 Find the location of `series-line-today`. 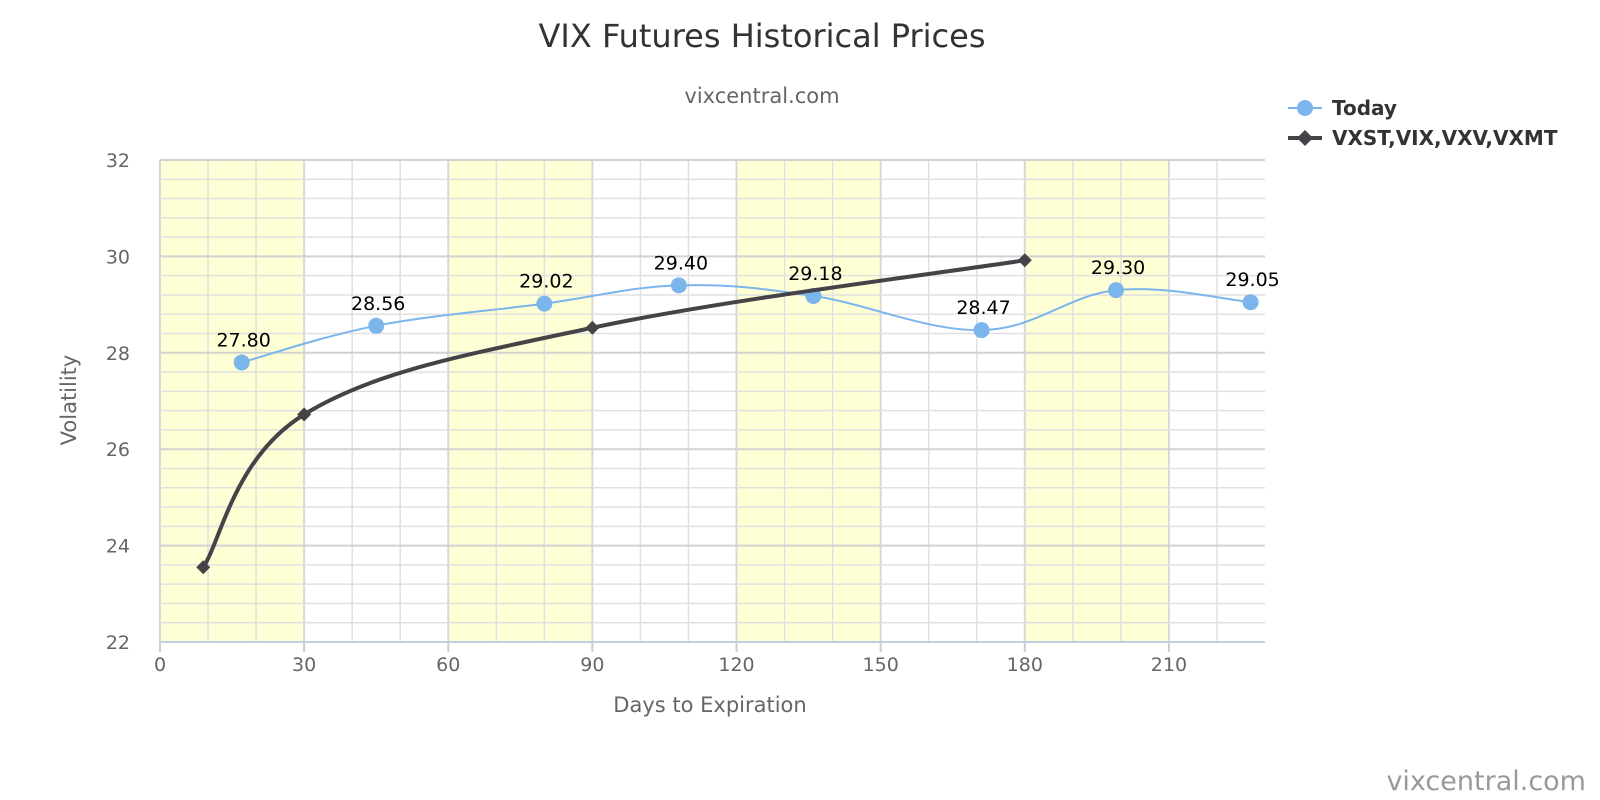

series-line-today is located at coordinates (746, 324).